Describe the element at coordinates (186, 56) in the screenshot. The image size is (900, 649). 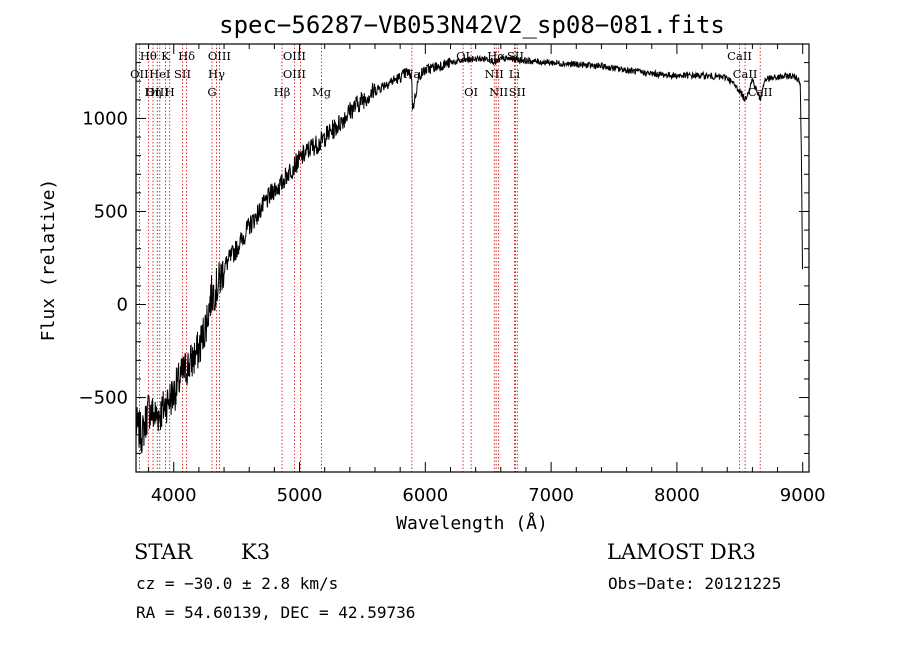
I see `line-label: Hδ` at that location.